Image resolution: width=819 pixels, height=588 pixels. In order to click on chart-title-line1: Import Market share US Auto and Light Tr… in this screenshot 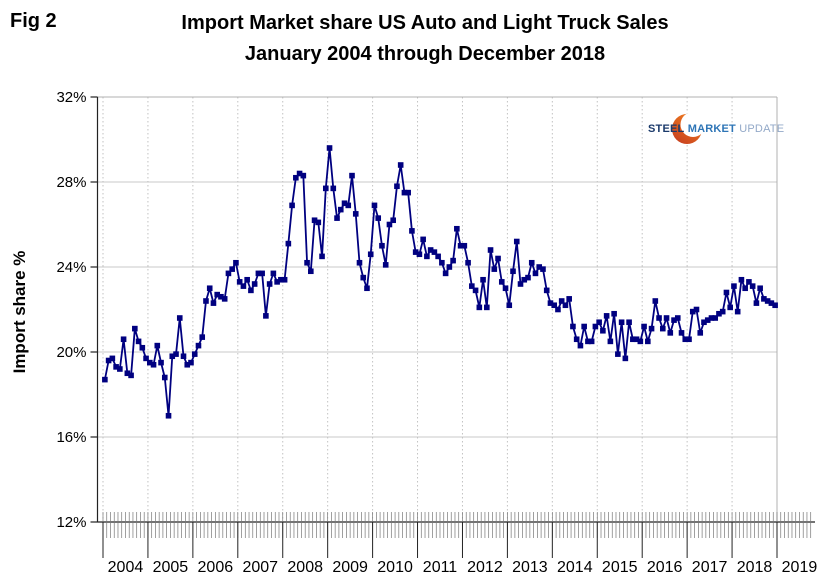, I will do `click(425, 23)`.